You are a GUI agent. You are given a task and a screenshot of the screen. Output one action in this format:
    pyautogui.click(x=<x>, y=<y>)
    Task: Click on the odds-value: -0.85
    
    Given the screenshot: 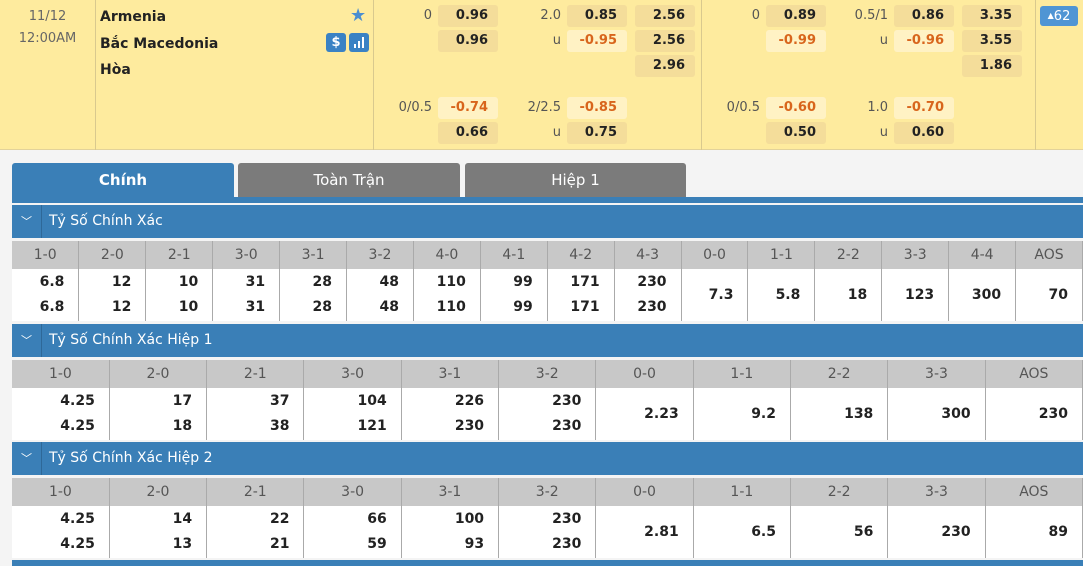 What is the action you would take?
    pyautogui.click(x=597, y=108)
    